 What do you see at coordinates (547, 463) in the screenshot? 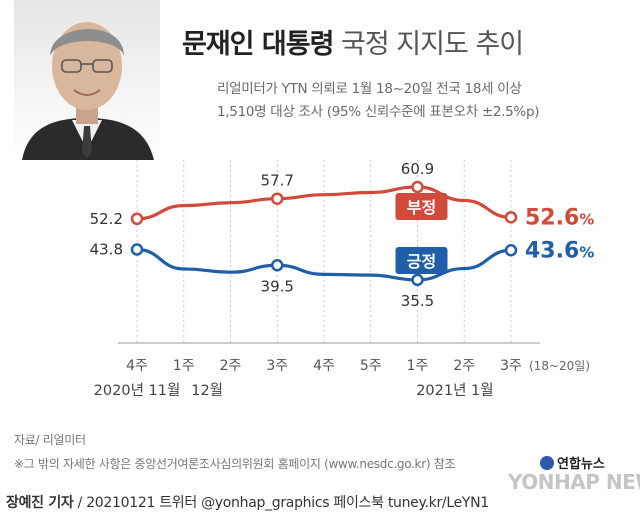
I see `yonhap-logo-icon` at bounding box center [547, 463].